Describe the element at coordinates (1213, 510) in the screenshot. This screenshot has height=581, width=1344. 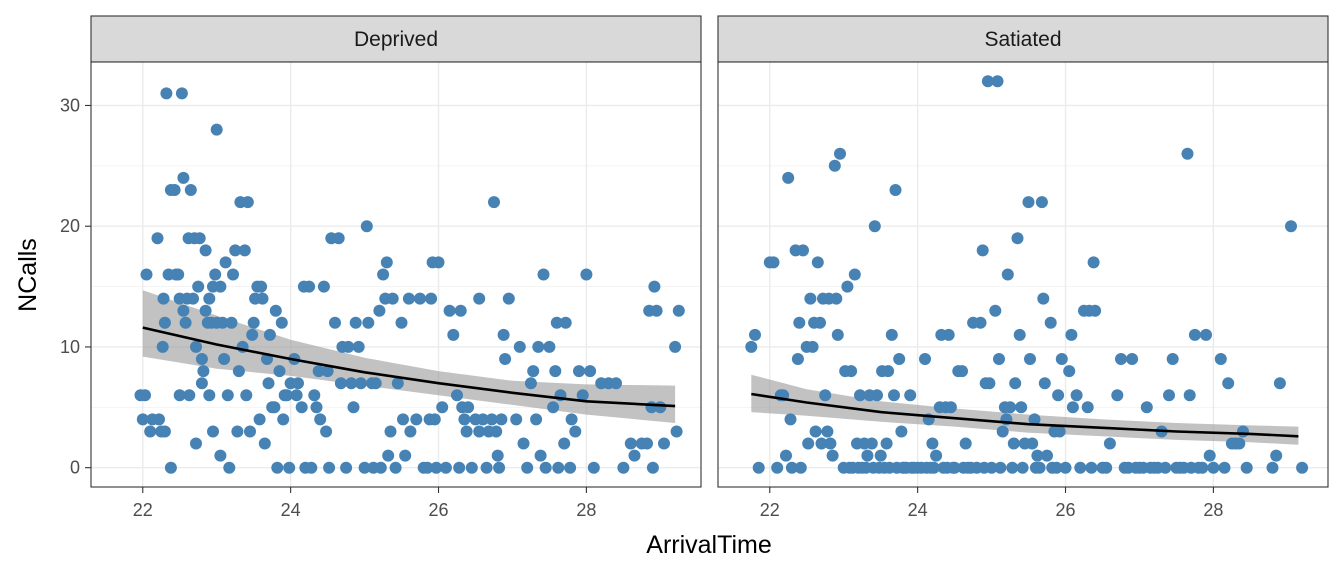
I see `x-tick-label: 28` at that location.